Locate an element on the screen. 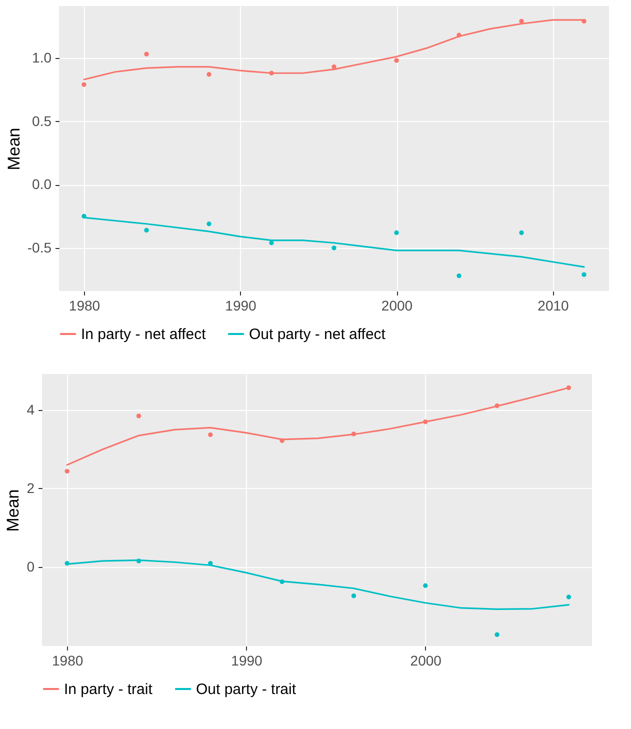 The image size is (631, 729). legend-label: In party - trait is located at coordinates (109, 689).